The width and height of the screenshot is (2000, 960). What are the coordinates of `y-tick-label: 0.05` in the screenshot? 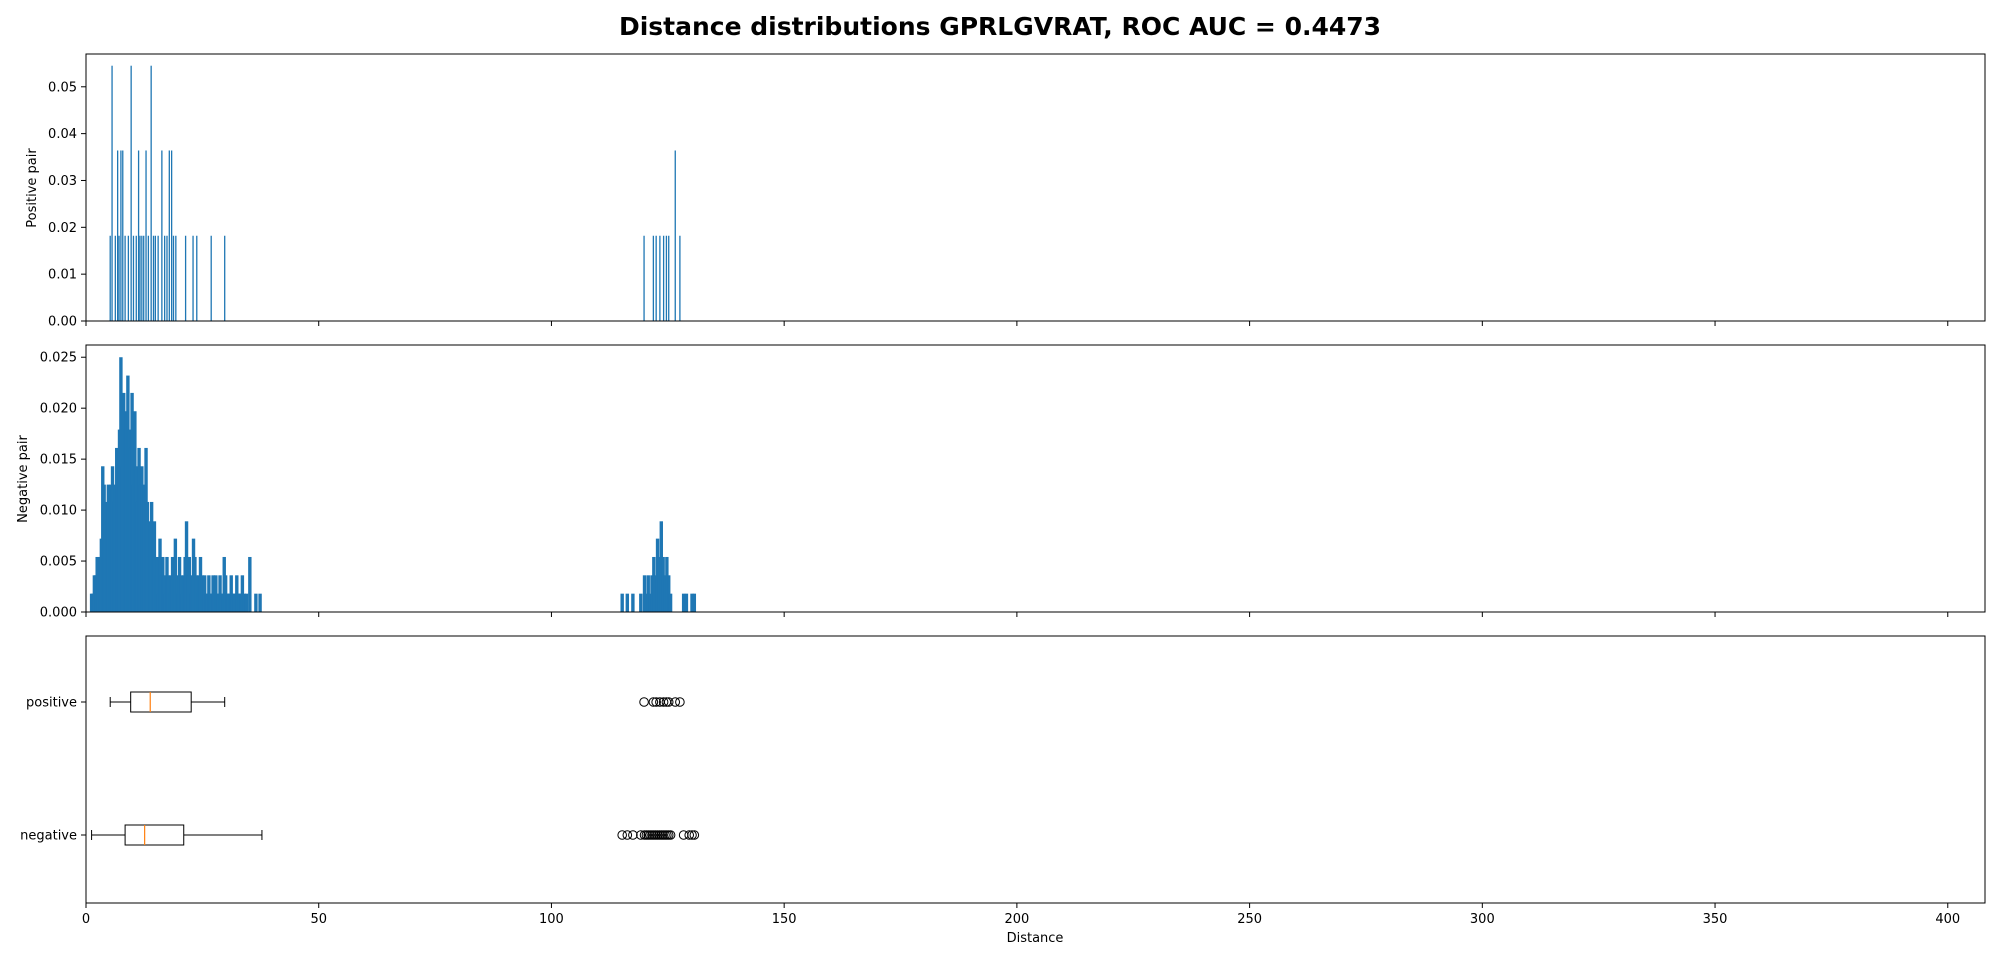 It's located at (62, 87).